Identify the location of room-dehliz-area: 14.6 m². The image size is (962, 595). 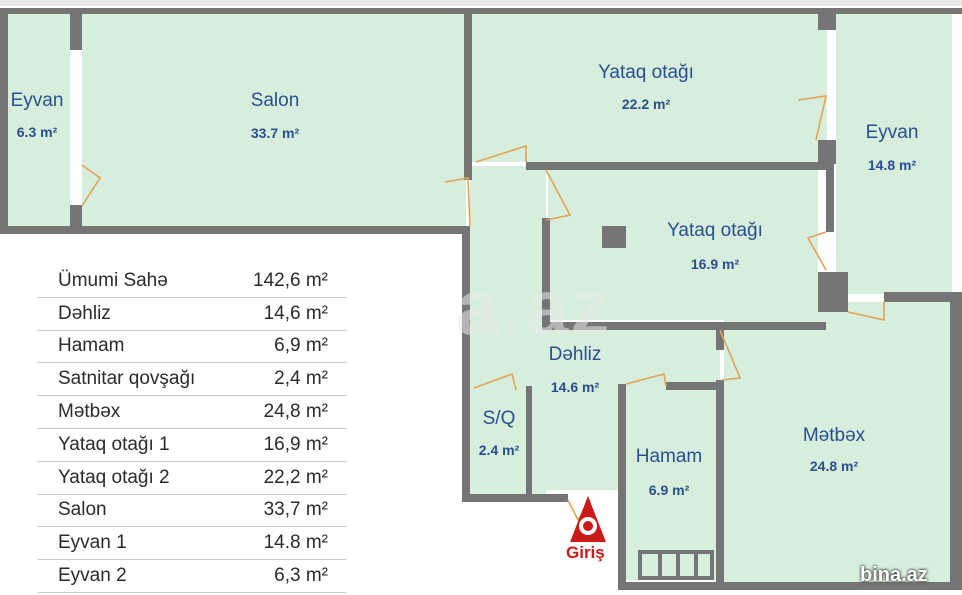
(575, 387).